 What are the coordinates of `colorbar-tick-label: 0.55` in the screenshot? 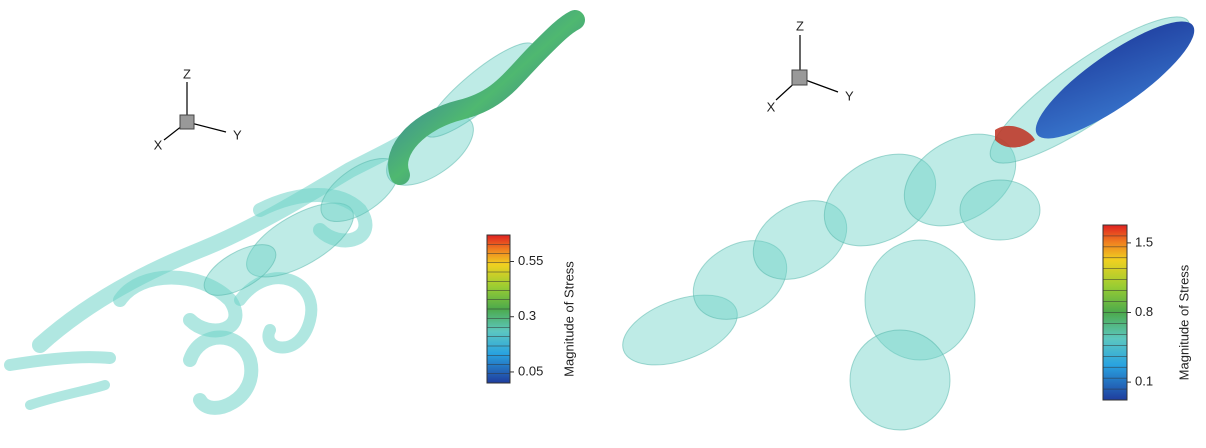 It's located at (530, 260).